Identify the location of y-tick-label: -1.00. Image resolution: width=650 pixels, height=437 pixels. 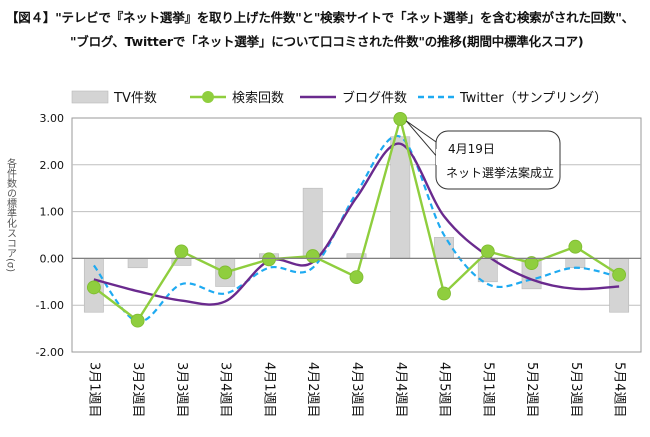
(50, 305).